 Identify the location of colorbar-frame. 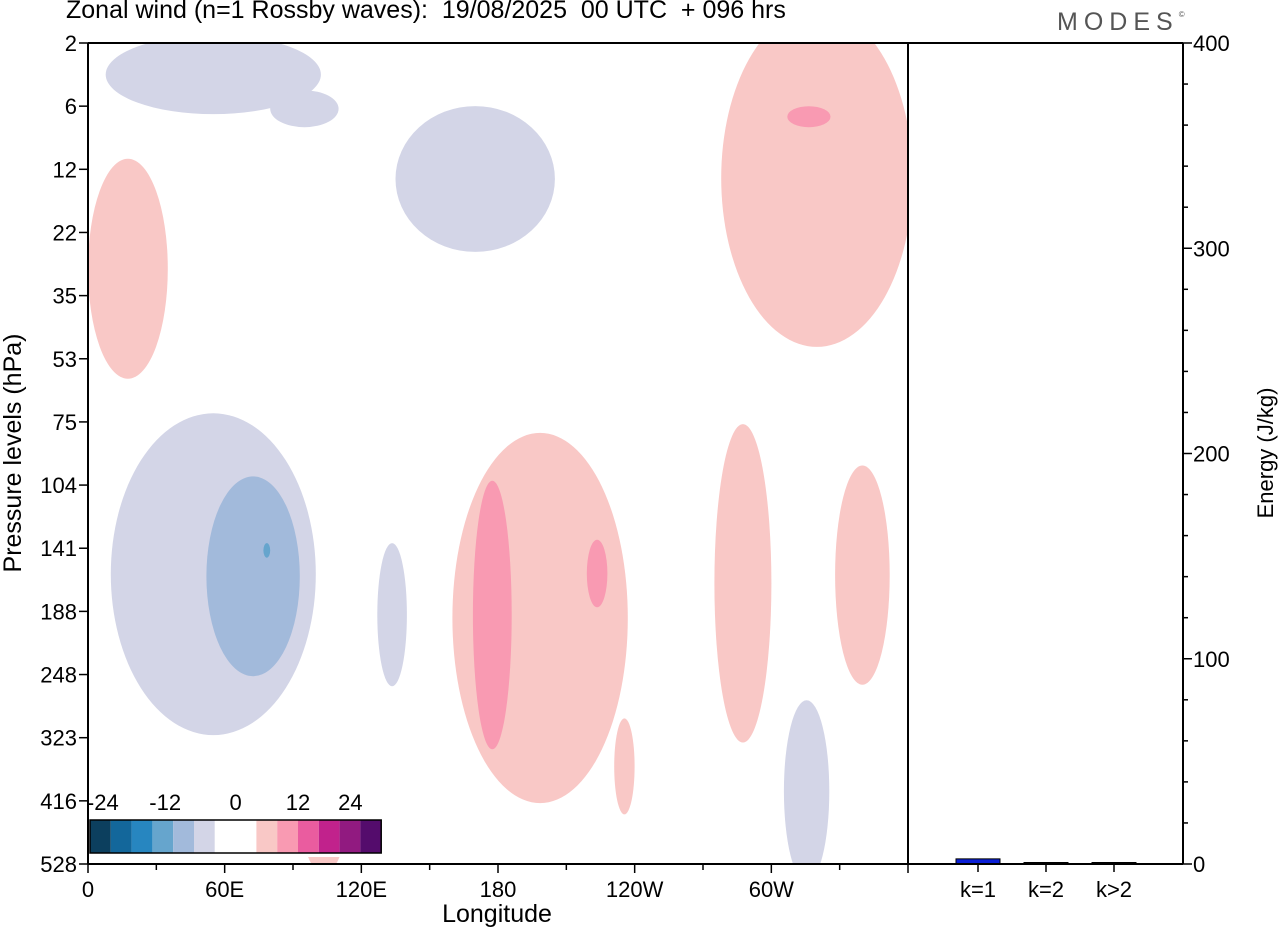
(235, 836).